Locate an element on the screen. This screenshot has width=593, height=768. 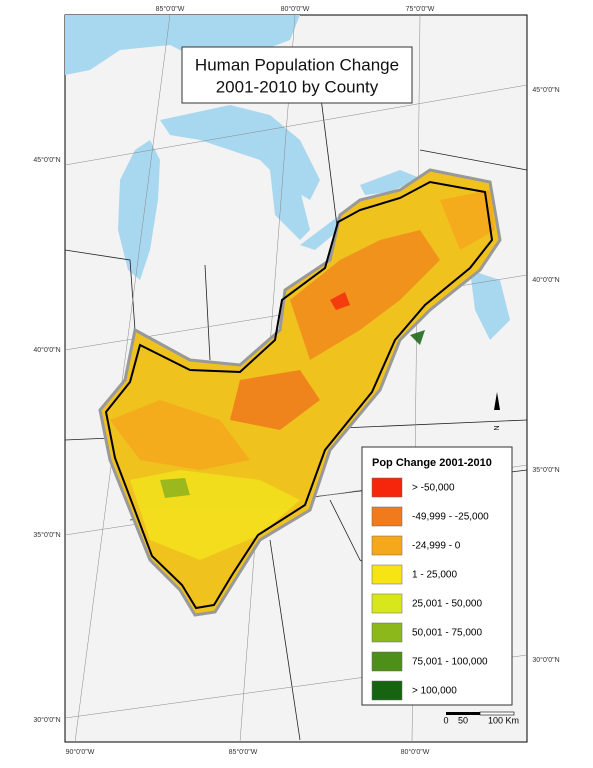
graticule-label: 90°0'0"W is located at coordinates (80, 752).